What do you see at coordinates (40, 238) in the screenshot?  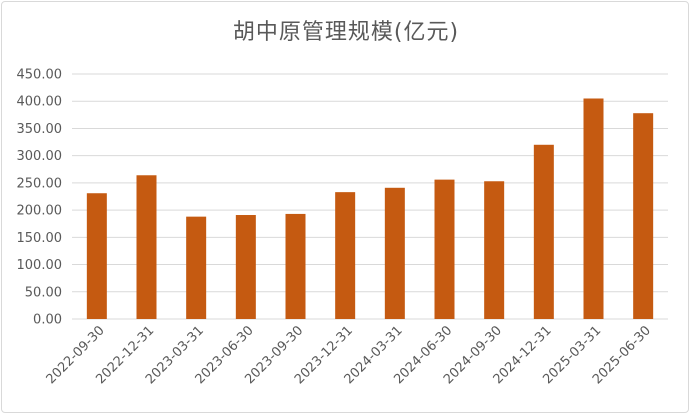 I see `y-tick-label: 150.00` at bounding box center [40, 238].